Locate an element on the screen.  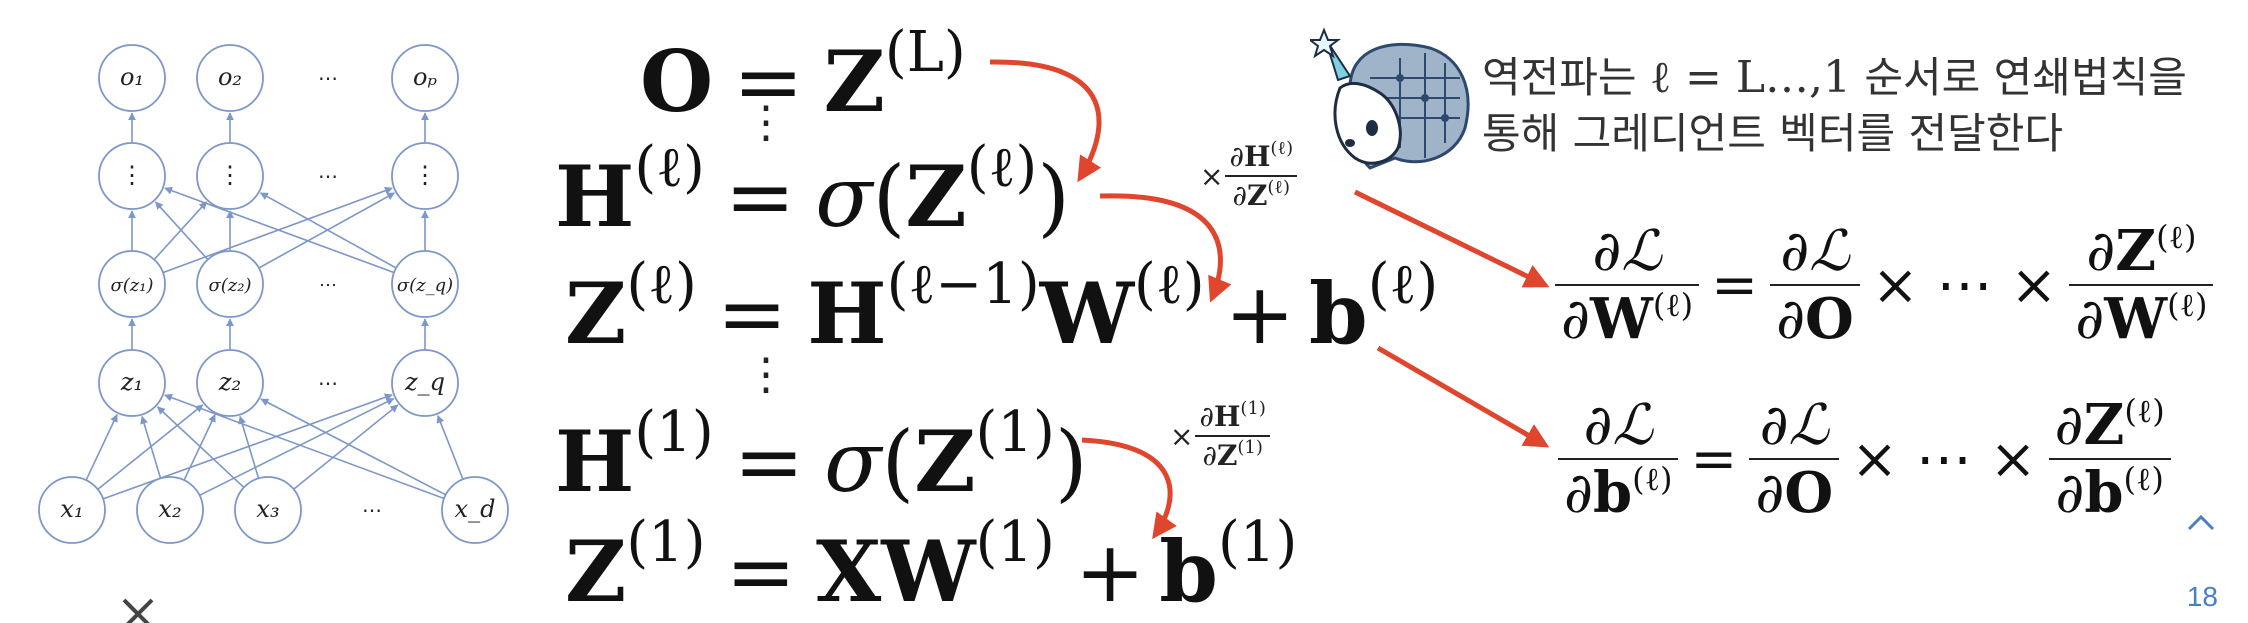
activation-node-label: σ(z_q) is located at coordinates (425, 285).